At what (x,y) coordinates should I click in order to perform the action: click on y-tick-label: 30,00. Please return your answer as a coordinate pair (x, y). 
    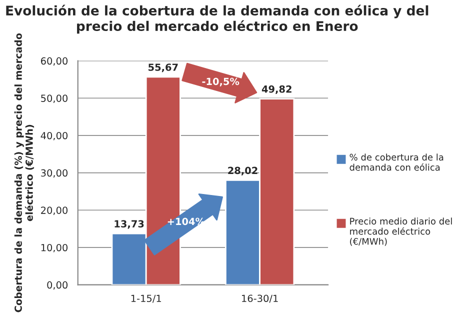
    Looking at the image, I should click on (54, 173).